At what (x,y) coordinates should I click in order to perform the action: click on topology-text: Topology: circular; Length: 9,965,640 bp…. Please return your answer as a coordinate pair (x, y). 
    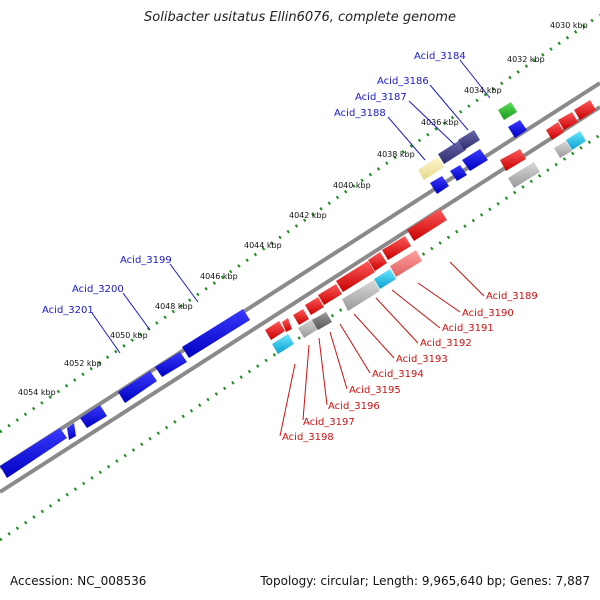
    Looking at the image, I should click on (425, 581).